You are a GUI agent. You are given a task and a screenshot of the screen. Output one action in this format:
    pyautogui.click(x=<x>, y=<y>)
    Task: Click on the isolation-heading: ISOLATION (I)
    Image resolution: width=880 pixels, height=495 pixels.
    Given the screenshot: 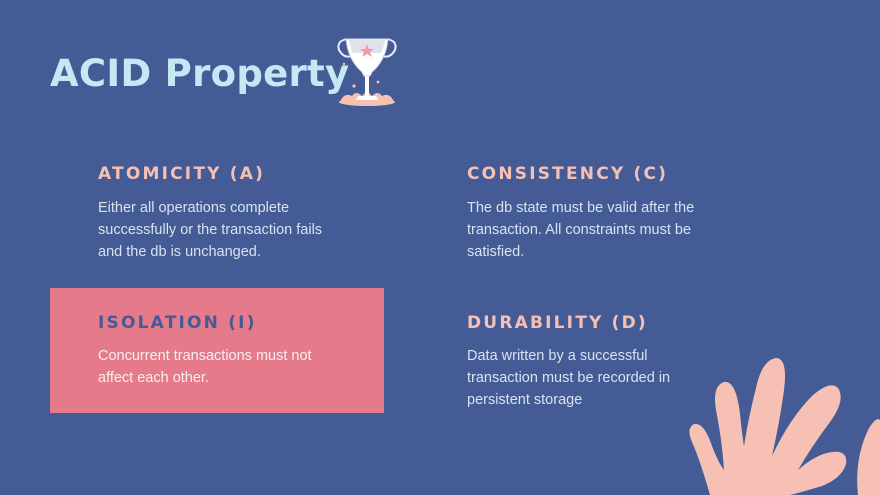 What is the action you would take?
    pyautogui.click(x=177, y=323)
    